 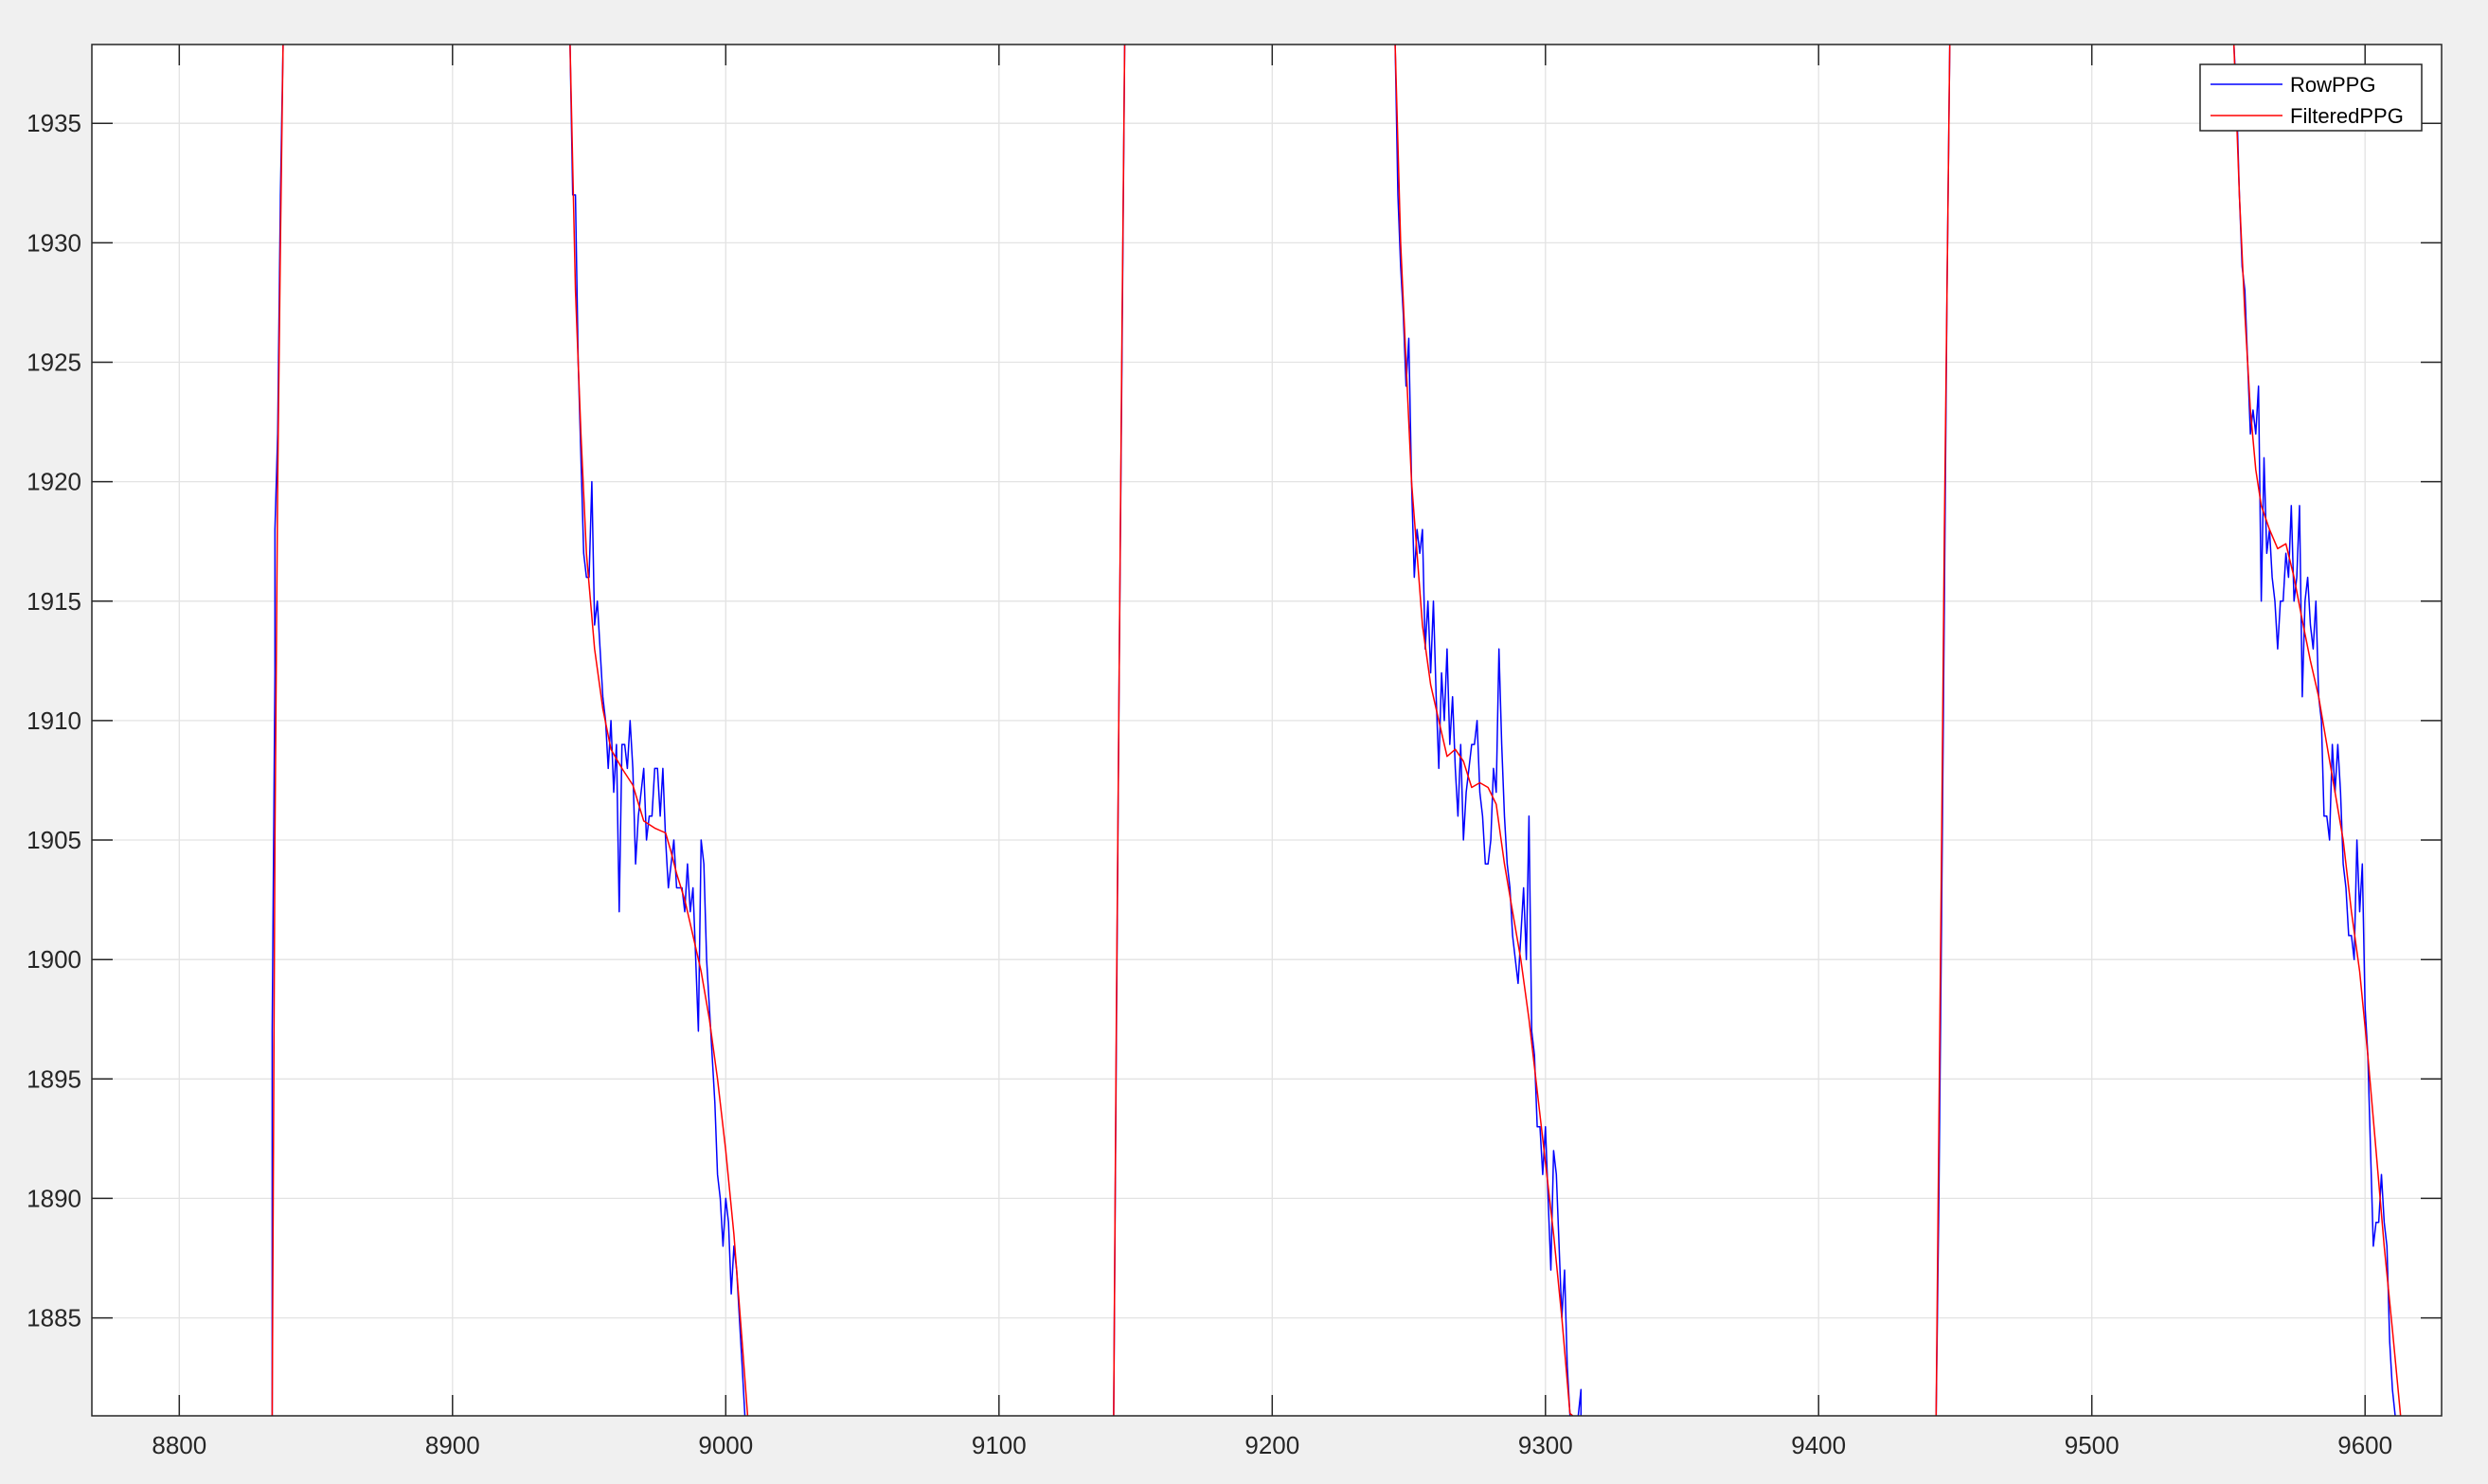 I want to click on y-tick-label: 1900, so click(x=54, y=959).